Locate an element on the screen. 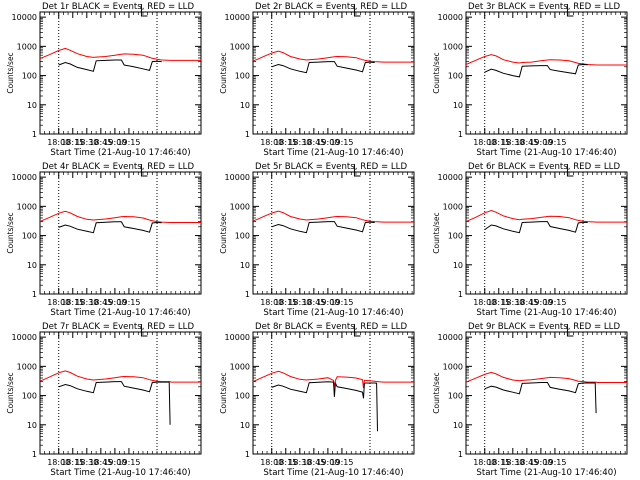  chart-title: Det 4r BLACK = Events, RED = LLD is located at coordinates (118, 167).